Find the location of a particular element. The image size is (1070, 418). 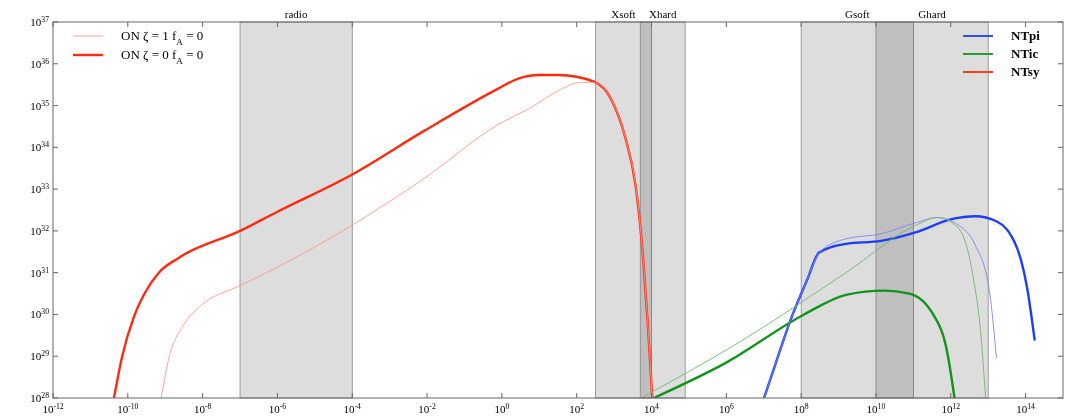

y-tick-label: 10$^{36}$ is located at coordinates (40, 63).